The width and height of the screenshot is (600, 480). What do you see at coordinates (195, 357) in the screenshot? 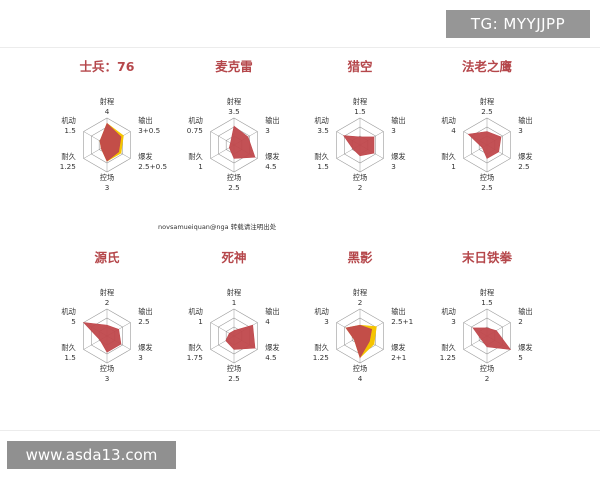
I see `axis-value-label: 1.75` at bounding box center [195, 357].